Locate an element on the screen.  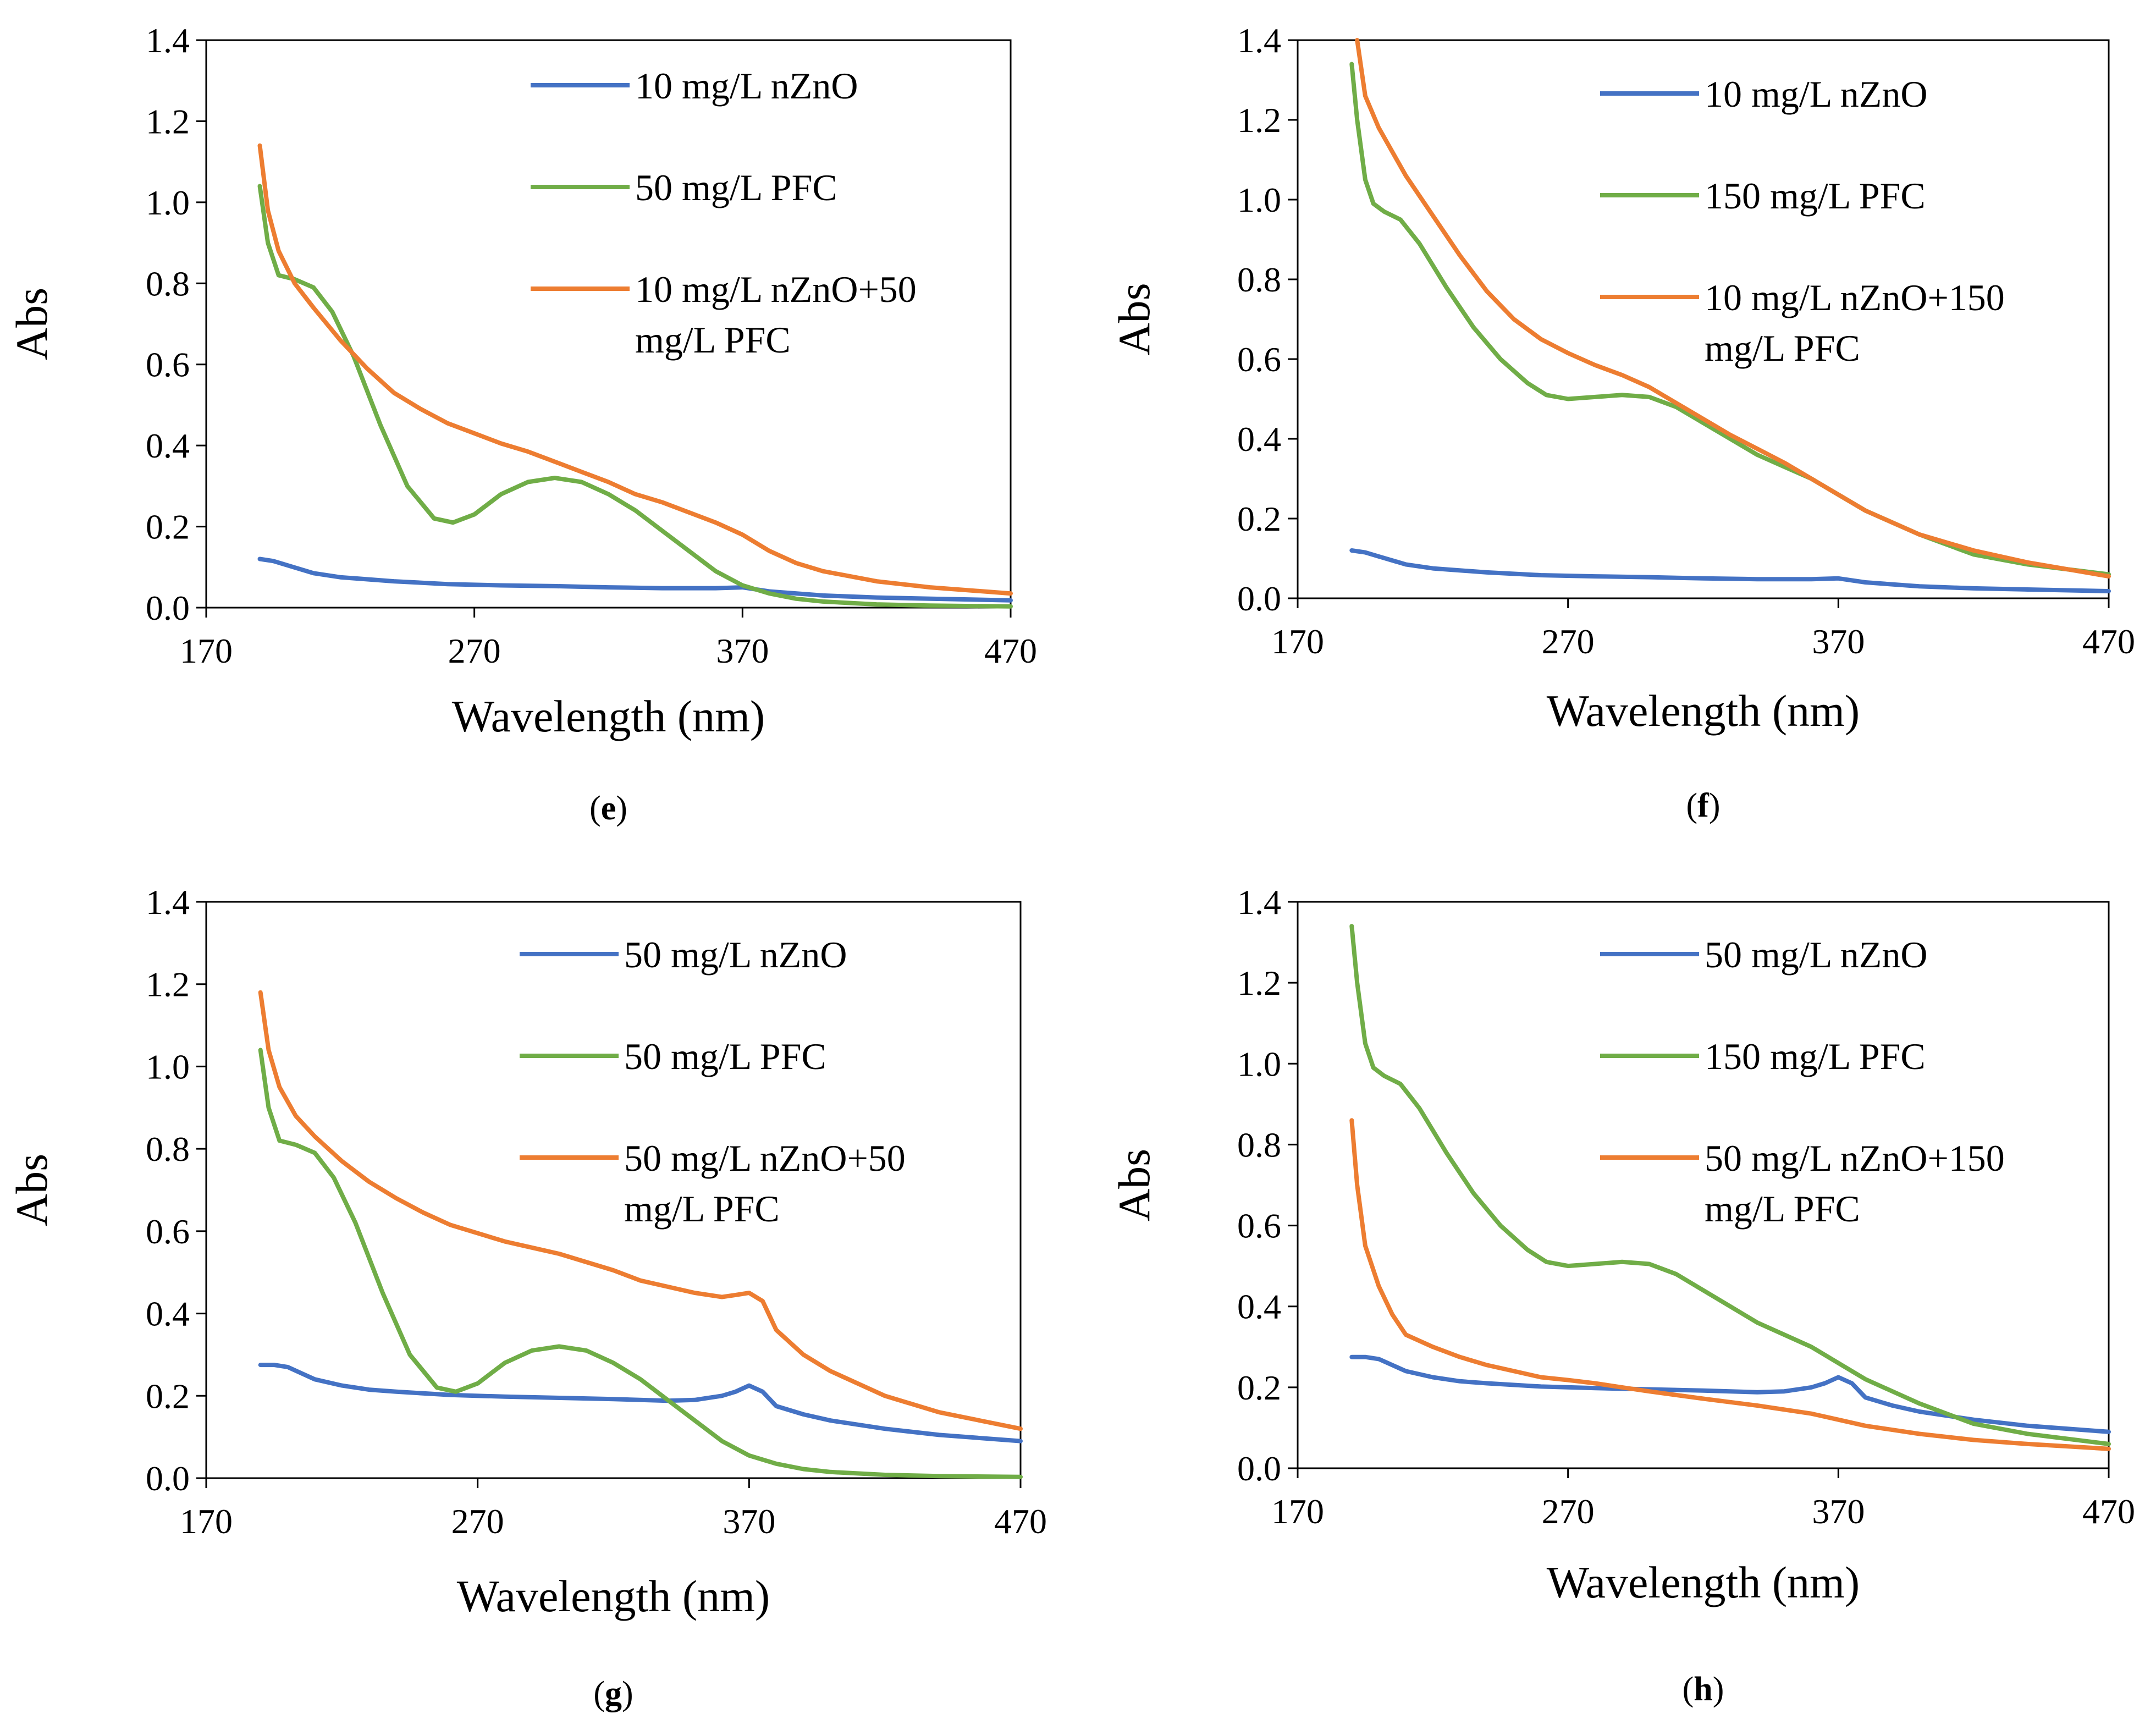
legend-label: 50 mg/L nZnO+150 is located at coordinates (1855, 1158).